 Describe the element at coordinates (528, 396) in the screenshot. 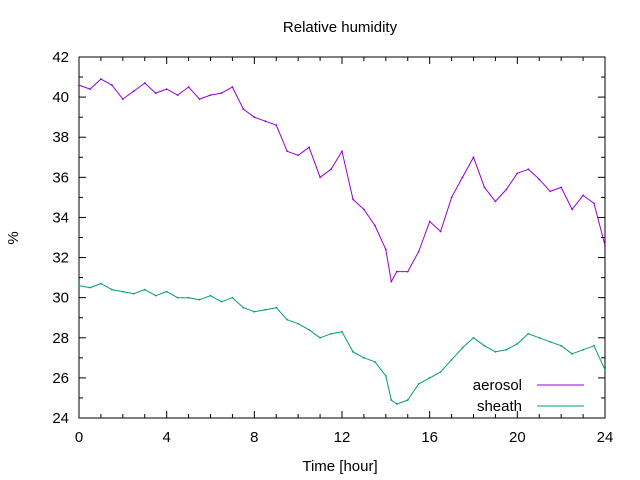

I see `legend: aerosol sheath` at that location.